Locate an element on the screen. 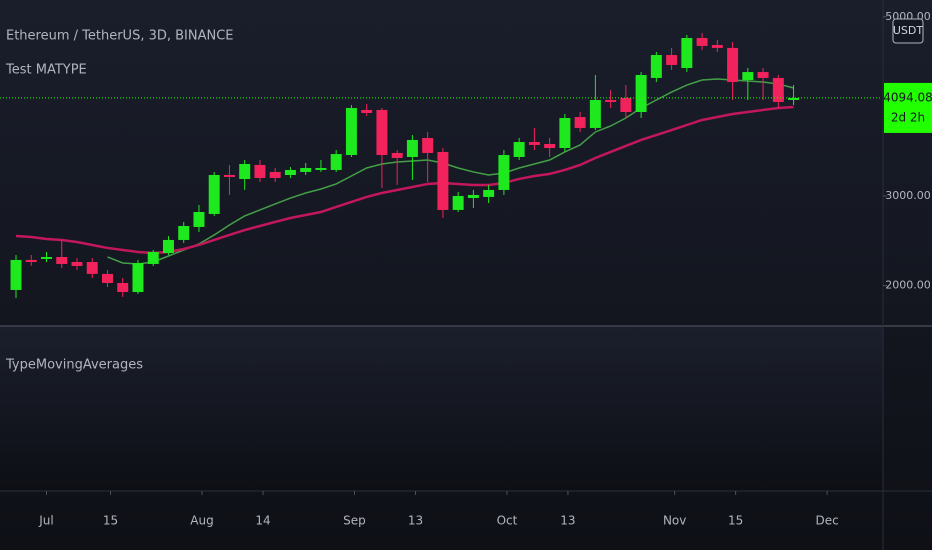 This screenshot has width=932, height=550. price-label: 4094.08 is located at coordinates (907, 97).